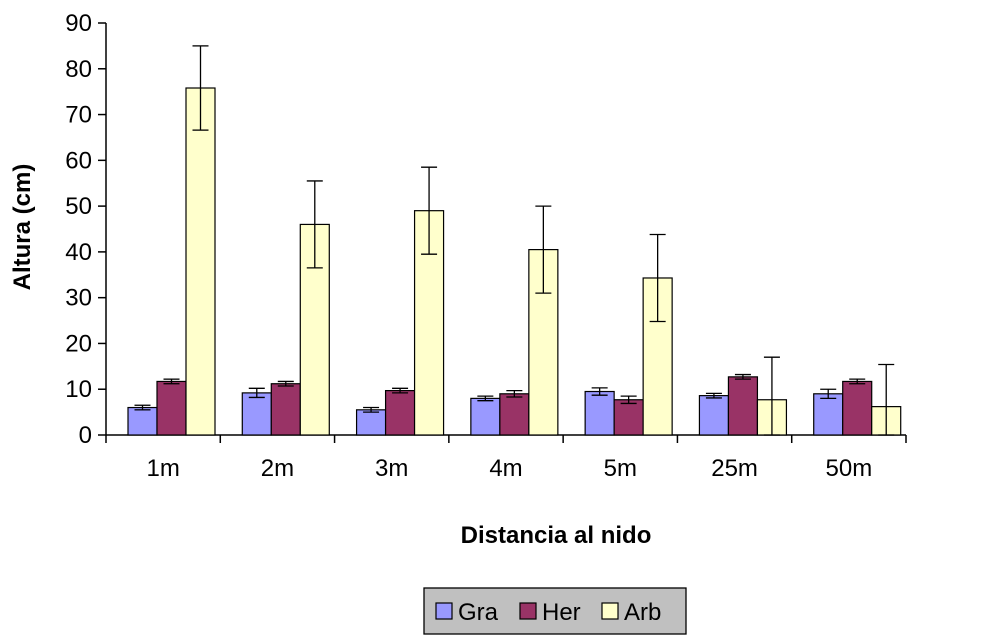  What do you see at coordinates (162, 468) in the screenshot?
I see `x-tick-label: 1m` at bounding box center [162, 468].